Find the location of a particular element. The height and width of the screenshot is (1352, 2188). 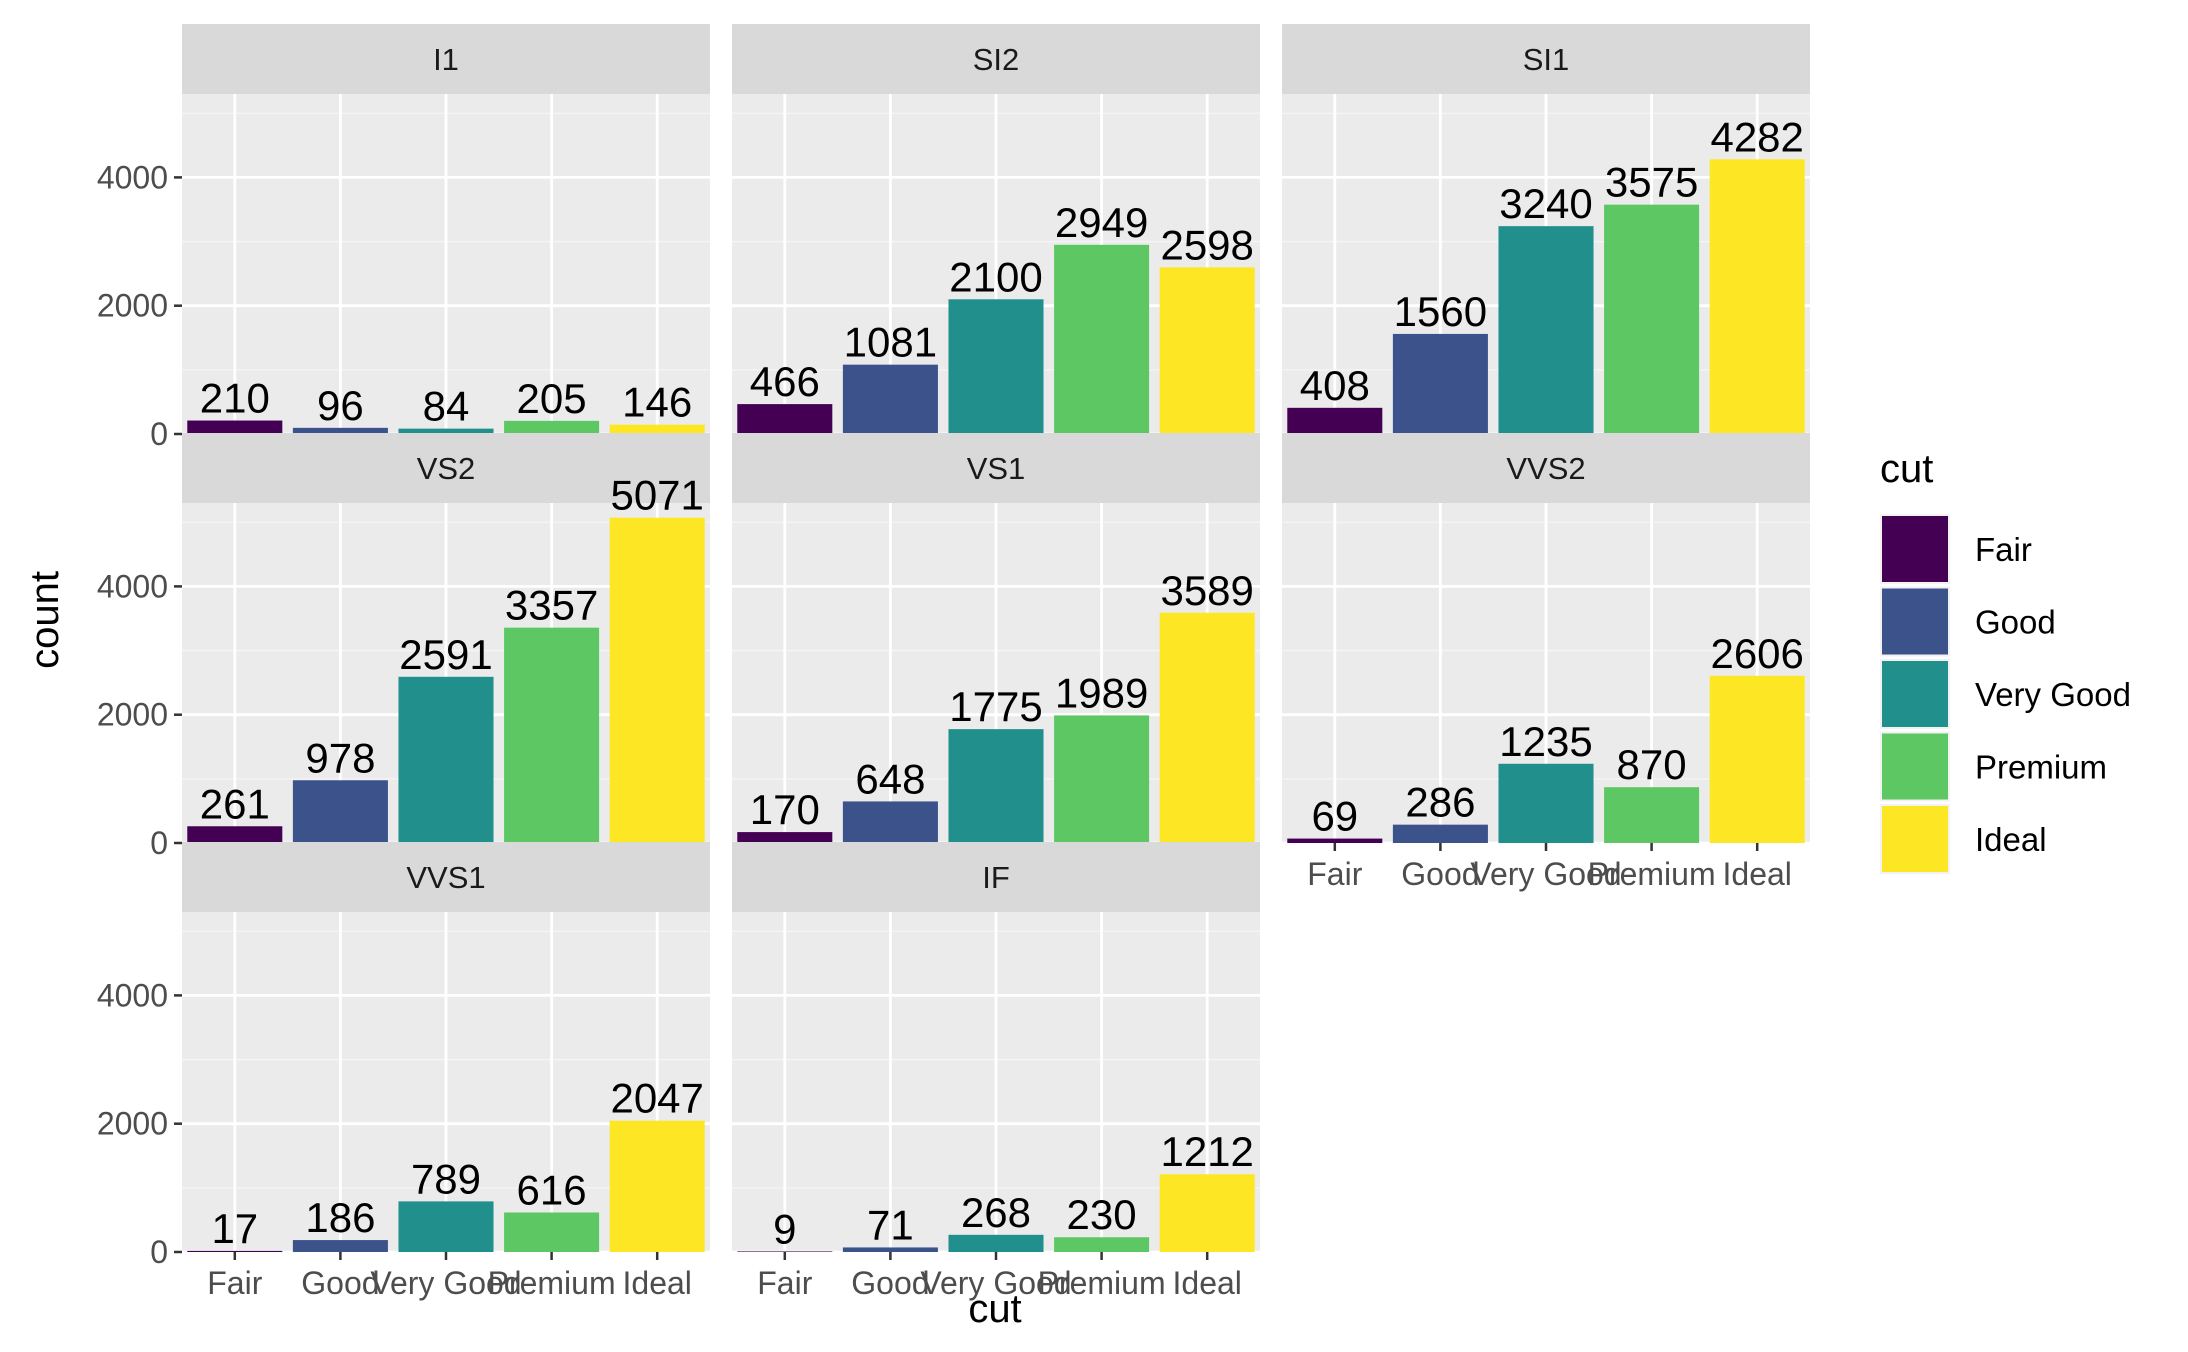

bar-value-label: 2591 is located at coordinates (445, 654).